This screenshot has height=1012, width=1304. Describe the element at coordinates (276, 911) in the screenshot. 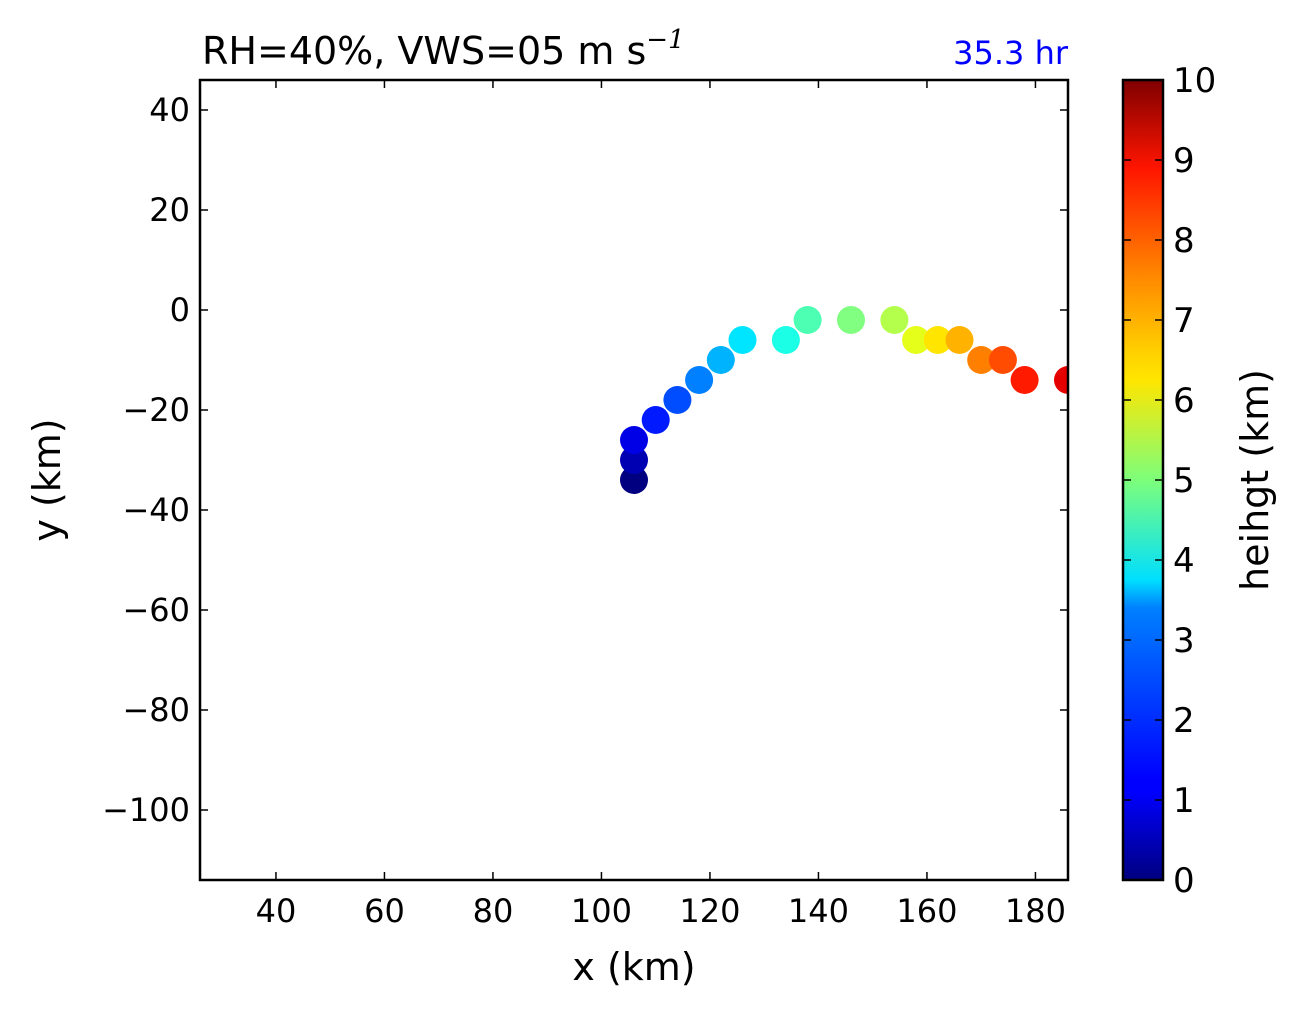

I see `x-tick-label: 40` at that location.